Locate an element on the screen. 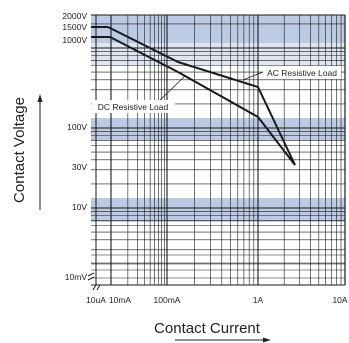 The height and width of the screenshot is (343, 349). x-tick-label: 100mA is located at coordinates (167, 300).